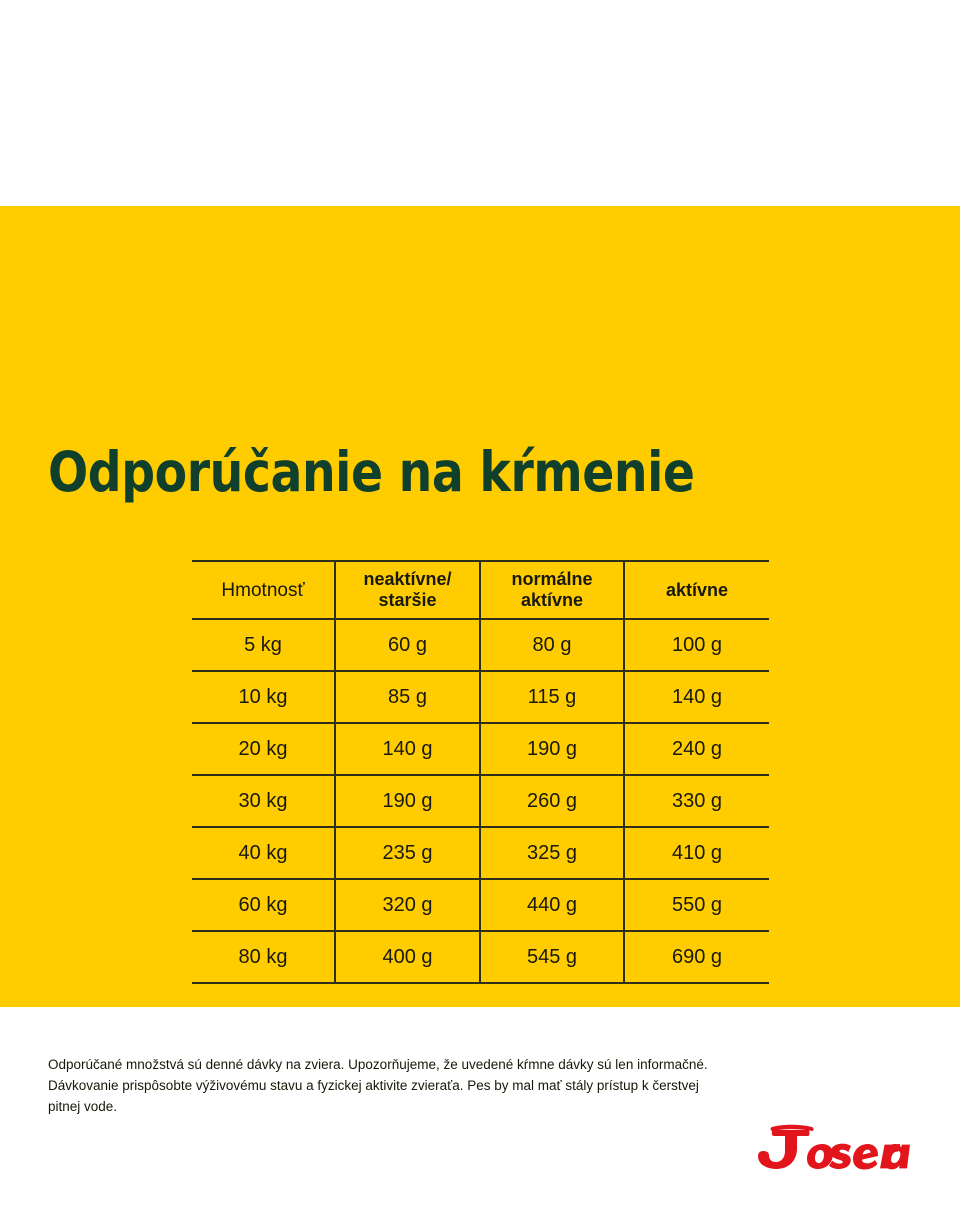  Describe the element at coordinates (551, 957) in the screenshot. I see `cell-normal-active: 545 g` at that location.